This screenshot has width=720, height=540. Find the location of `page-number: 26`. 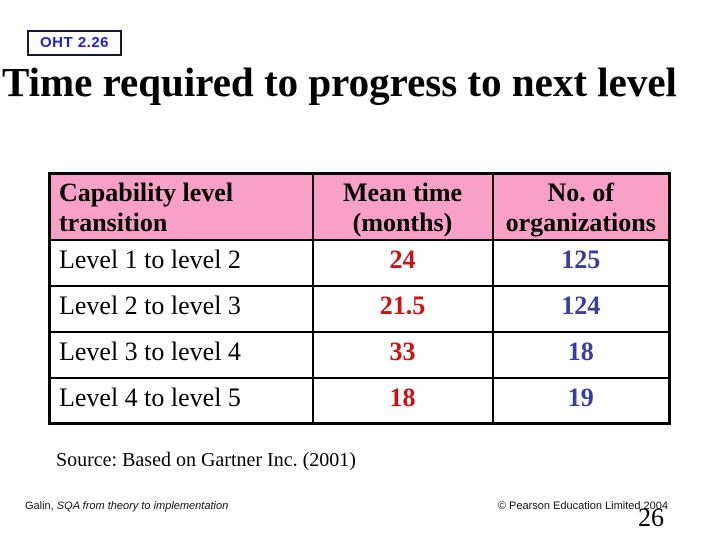

page-number: 26 is located at coordinates (651, 517).